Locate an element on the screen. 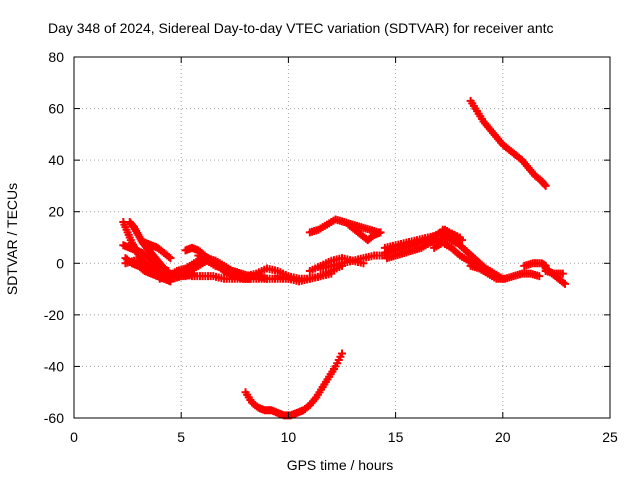 The image size is (640, 480). y-tick-label: 20 is located at coordinates (56, 212).